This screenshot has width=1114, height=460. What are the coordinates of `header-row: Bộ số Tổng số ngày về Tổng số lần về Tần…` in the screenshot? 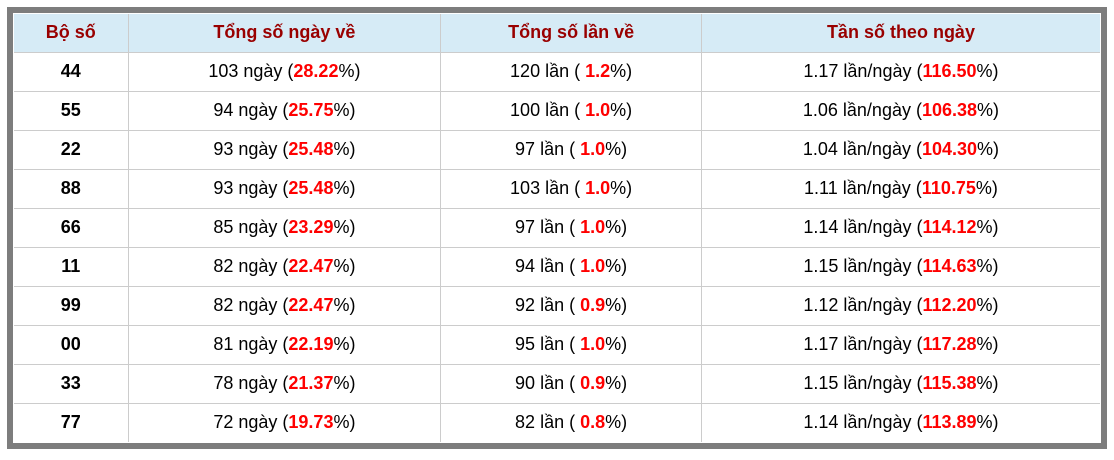 It's located at (557, 33).